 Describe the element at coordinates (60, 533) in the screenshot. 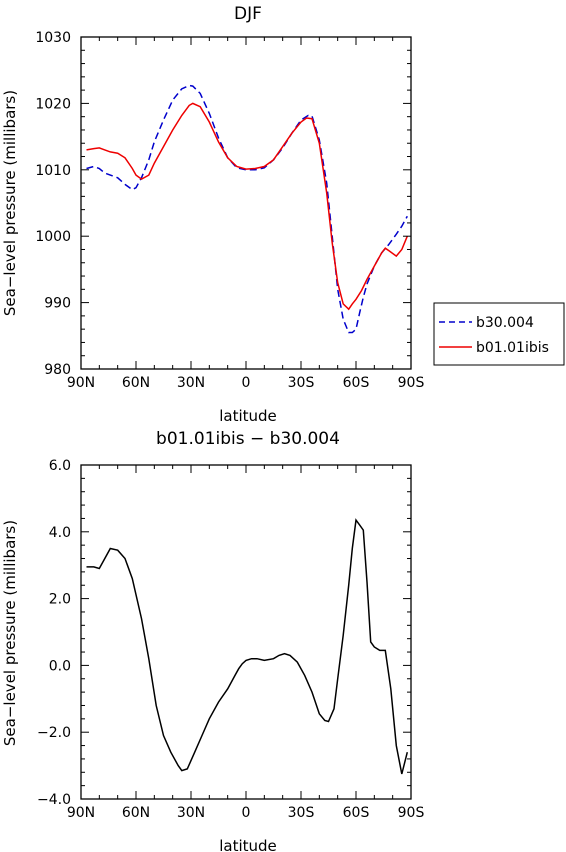

I see `y-tick-label: 4.0` at that location.